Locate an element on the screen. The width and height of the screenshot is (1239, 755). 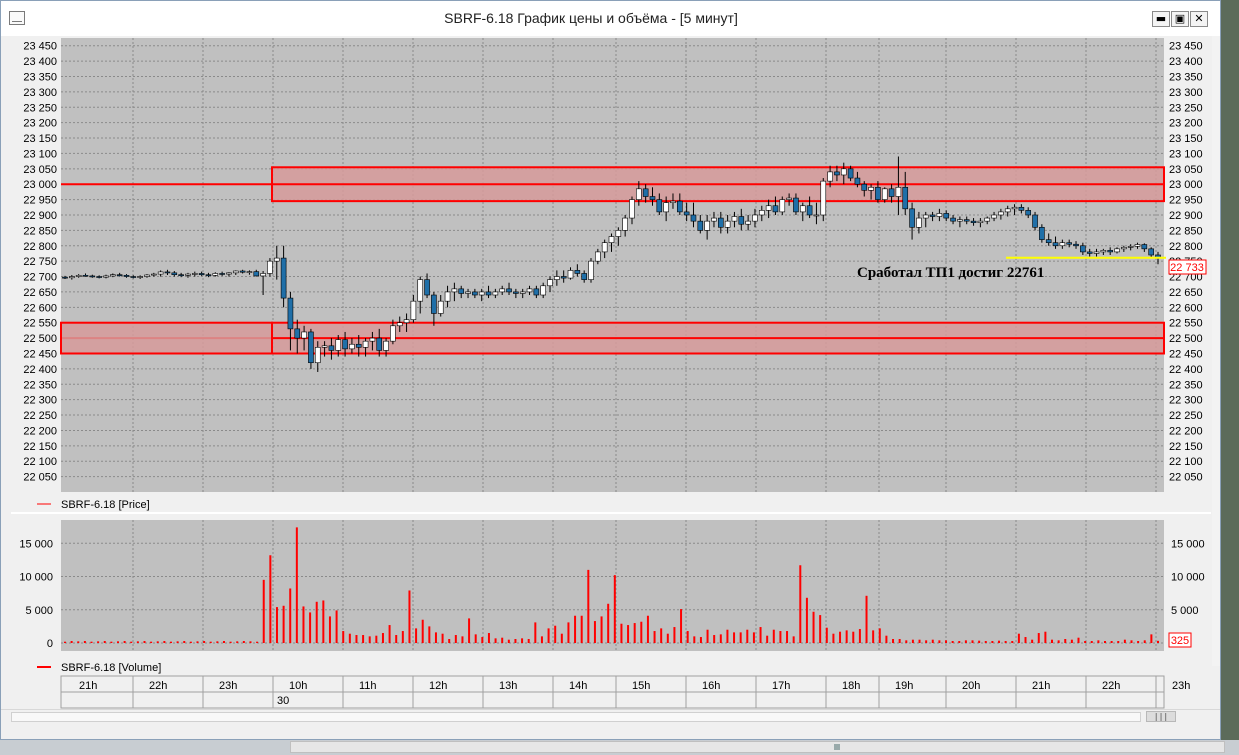
outer-scrollbar is located at coordinates (619, 747).